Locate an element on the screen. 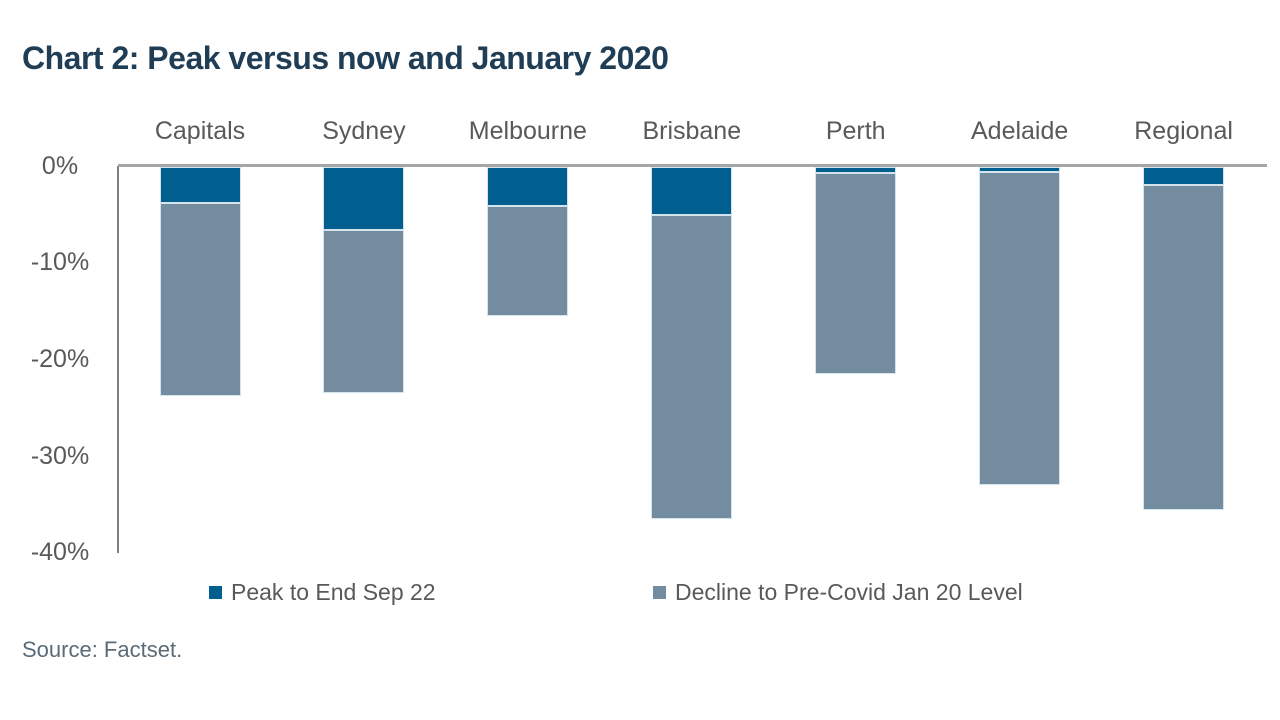 The width and height of the screenshot is (1280, 720). legend-label-peak: Peak to End Sep 22 is located at coordinates (333, 591).